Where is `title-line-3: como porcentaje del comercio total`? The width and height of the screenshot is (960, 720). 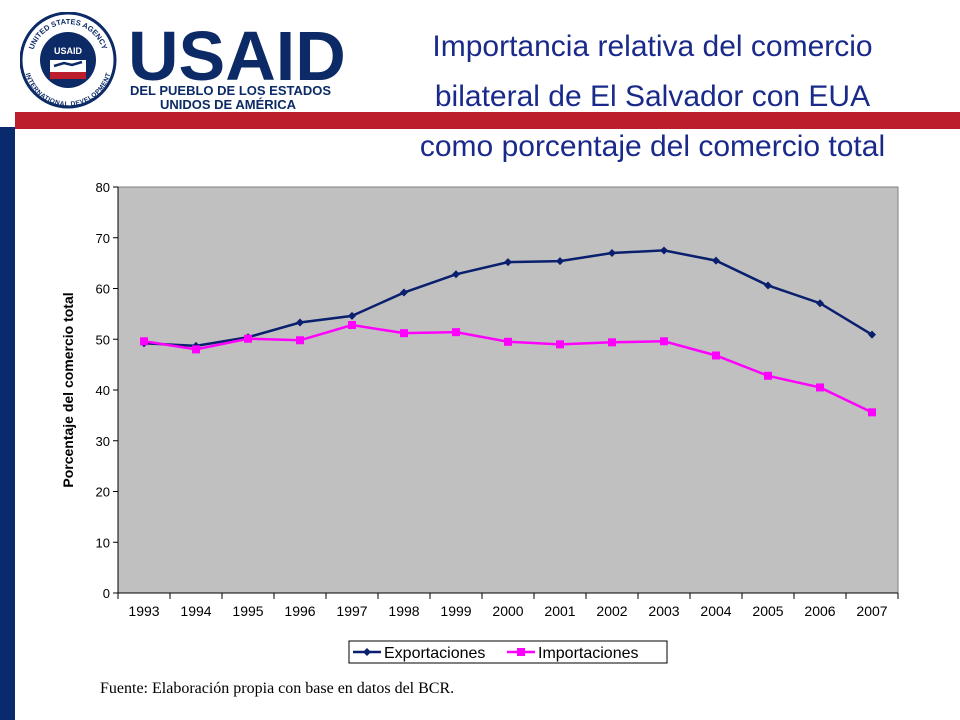
title-line-3: como porcentaje del comercio total is located at coordinates (652, 146).